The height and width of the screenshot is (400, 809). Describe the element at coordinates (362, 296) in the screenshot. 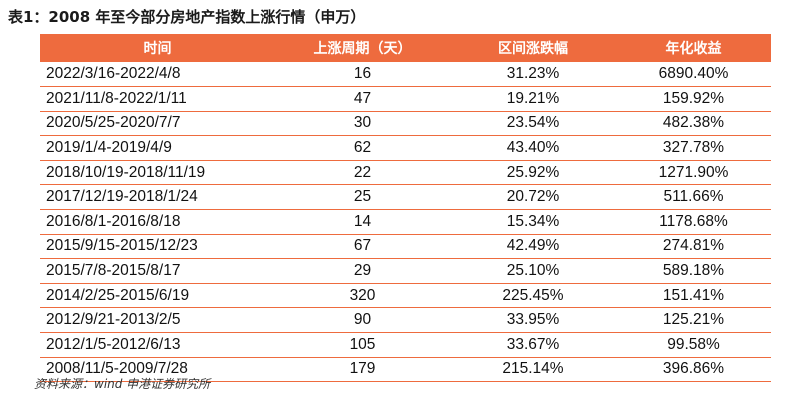

I see `rise-days-cell: 320` at that location.